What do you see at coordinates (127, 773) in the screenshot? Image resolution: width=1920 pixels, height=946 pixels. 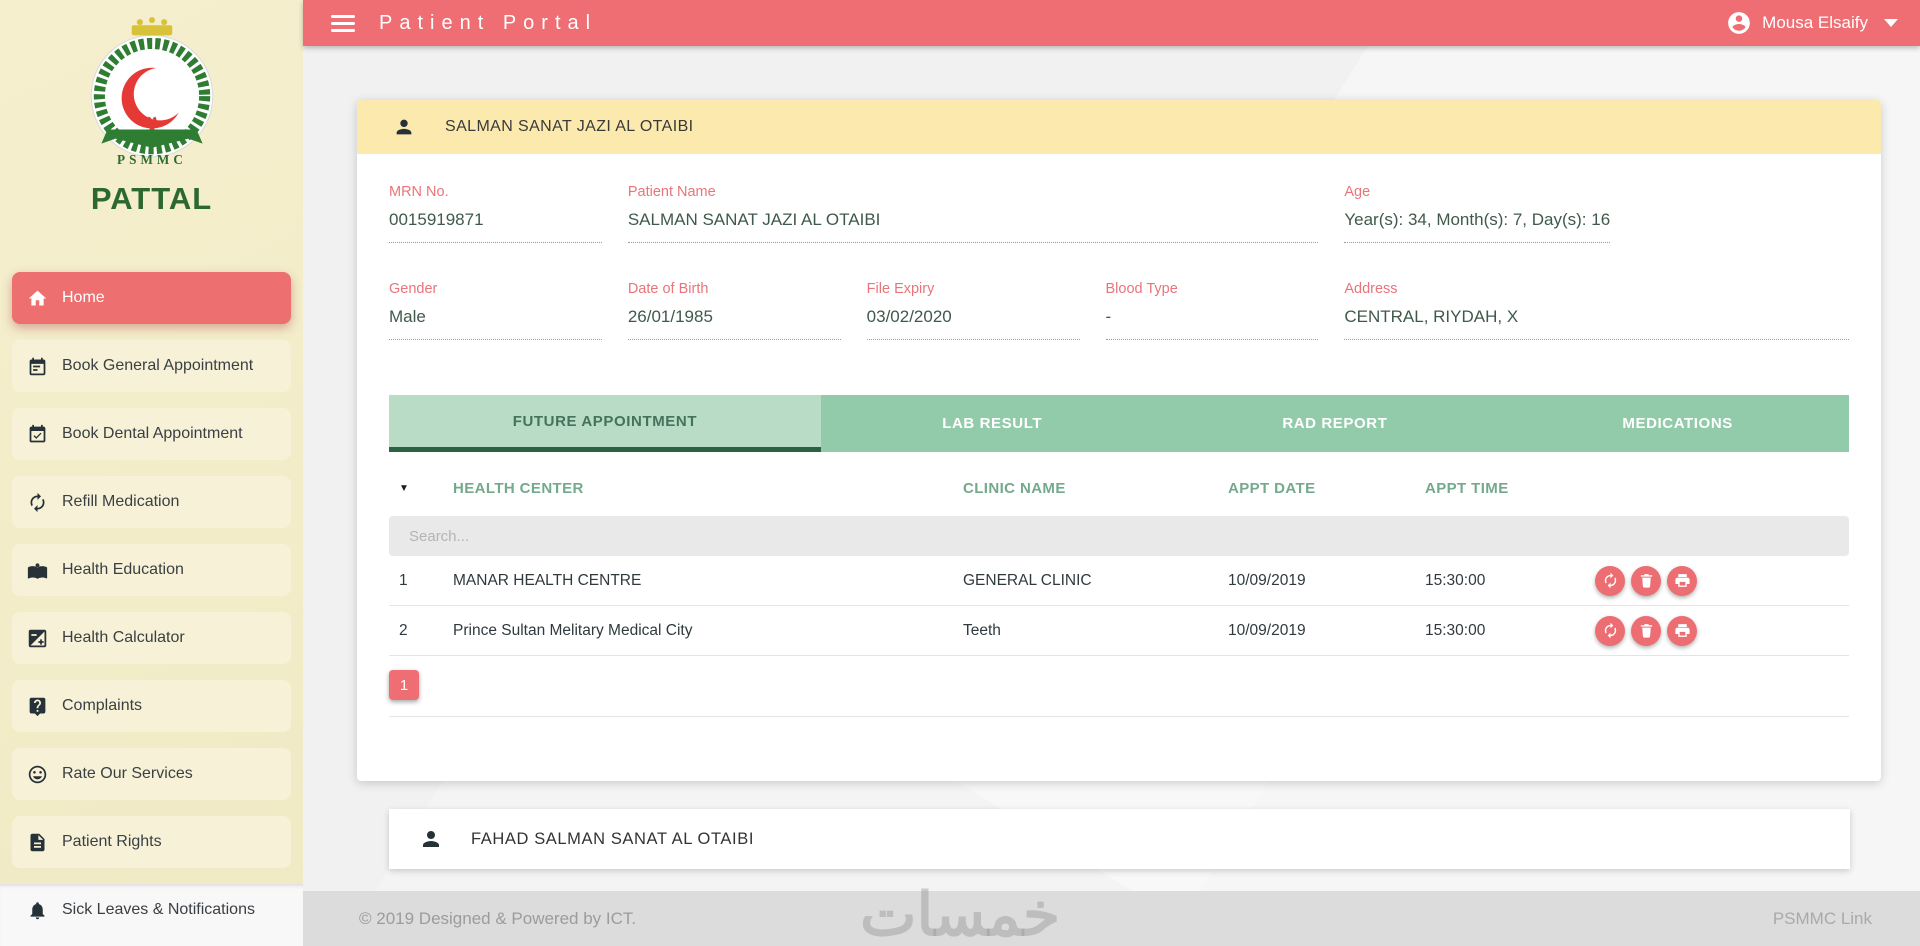 I see `sidebar-item-label: Rate Our Services` at bounding box center [127, 773].